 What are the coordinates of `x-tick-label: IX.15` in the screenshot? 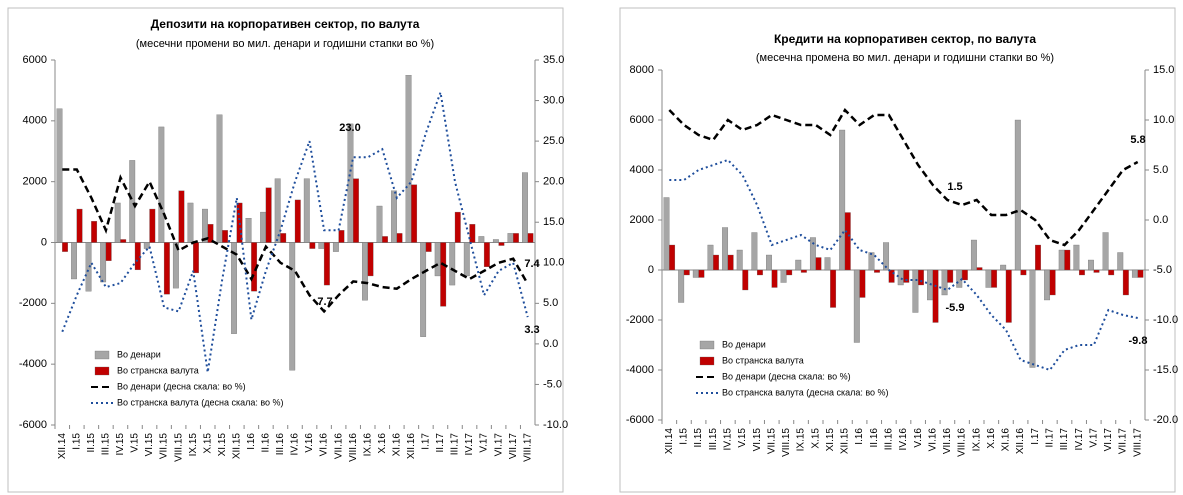 It's located at (193, 445).